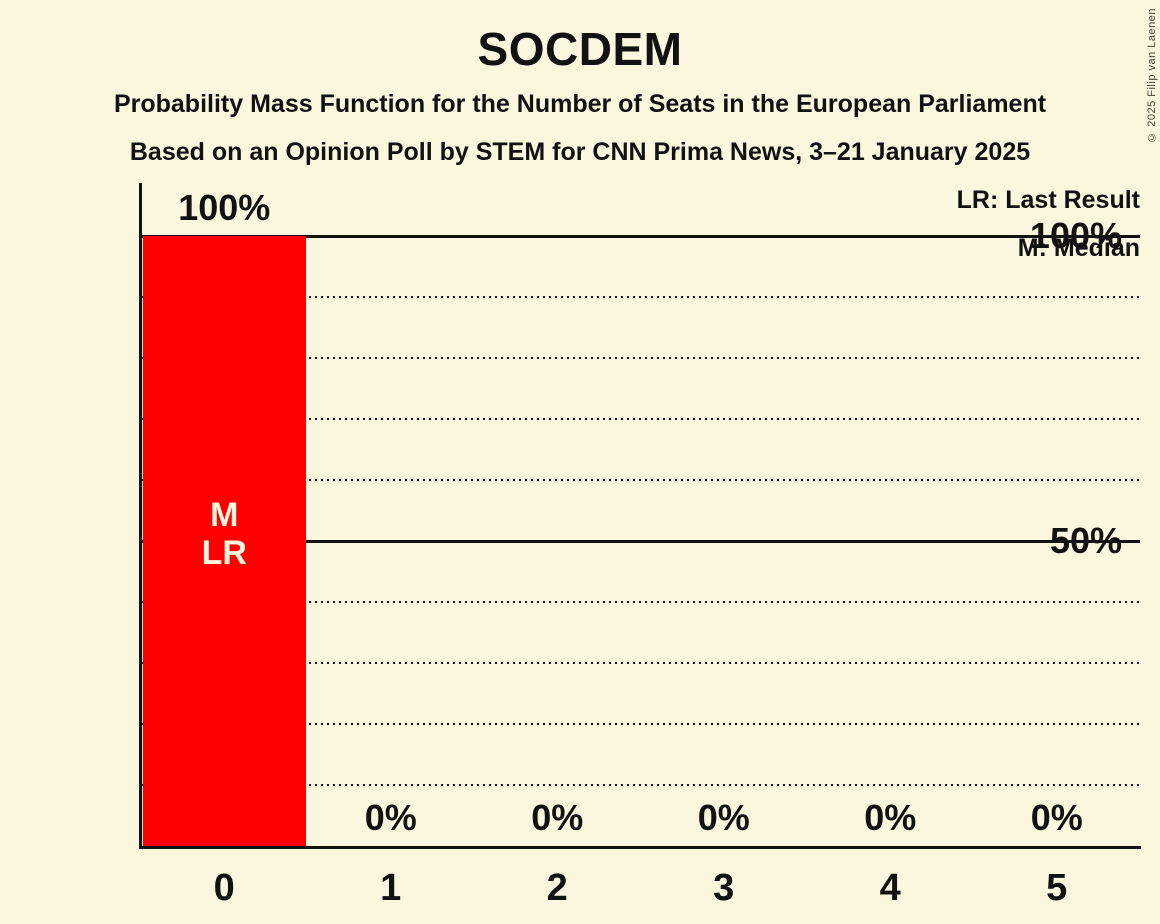 The height and width of the screenshot is (924, 1160). I want to click on y-tick-label-50: 50%, so click(1085, 540).